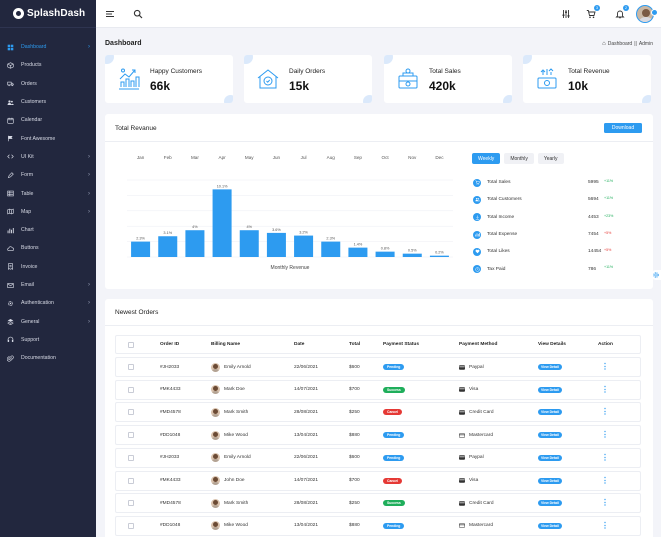  I want to click on x-axis-label: Monthly Revenue, so click(290, 268).